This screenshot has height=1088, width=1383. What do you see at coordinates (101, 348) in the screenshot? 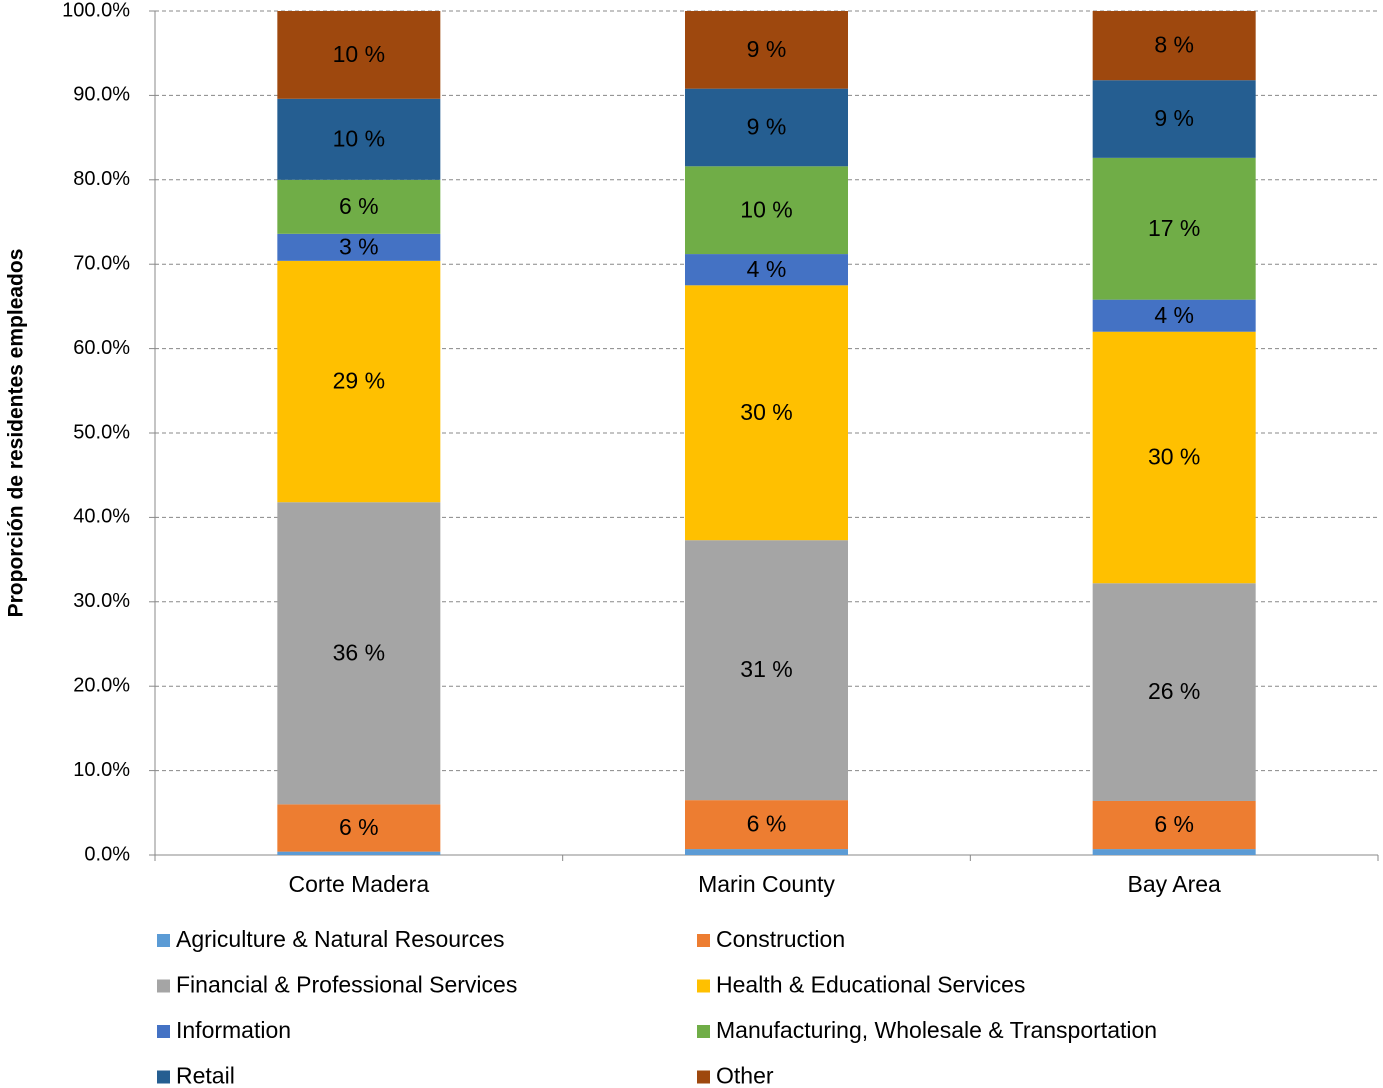
I see `y-tick-label: 60.0%` at bounding box center [101, 348].